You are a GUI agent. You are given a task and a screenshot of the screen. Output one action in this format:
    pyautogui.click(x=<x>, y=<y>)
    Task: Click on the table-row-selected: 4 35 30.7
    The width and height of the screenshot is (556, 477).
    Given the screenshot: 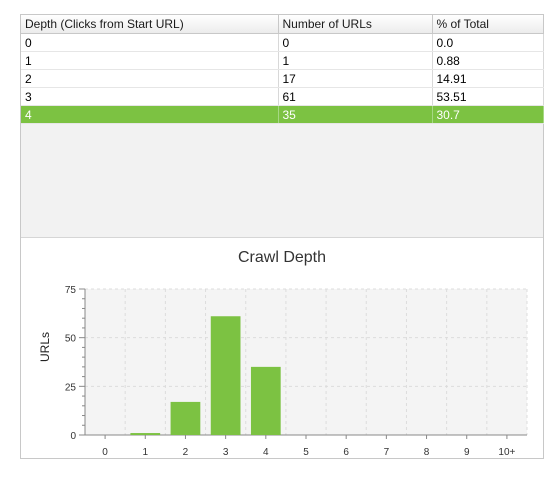 What is the action you would take?
    pyautogui.click(x=282, y=114)
    